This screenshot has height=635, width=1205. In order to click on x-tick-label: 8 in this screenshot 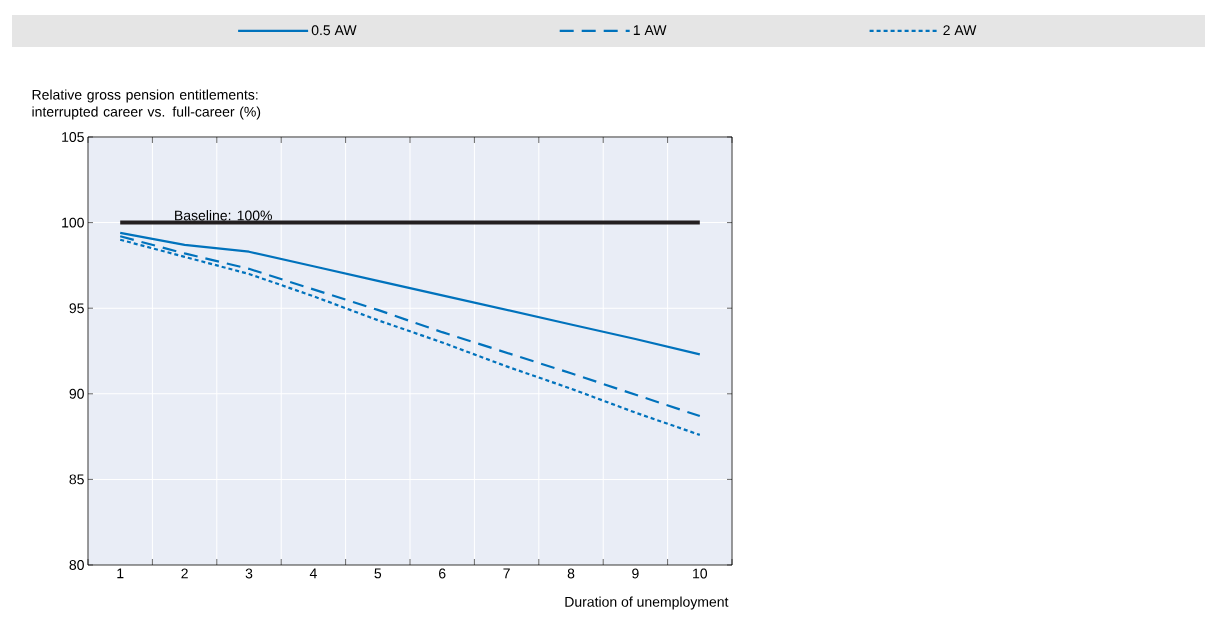, I will do `click(571, 573)`.